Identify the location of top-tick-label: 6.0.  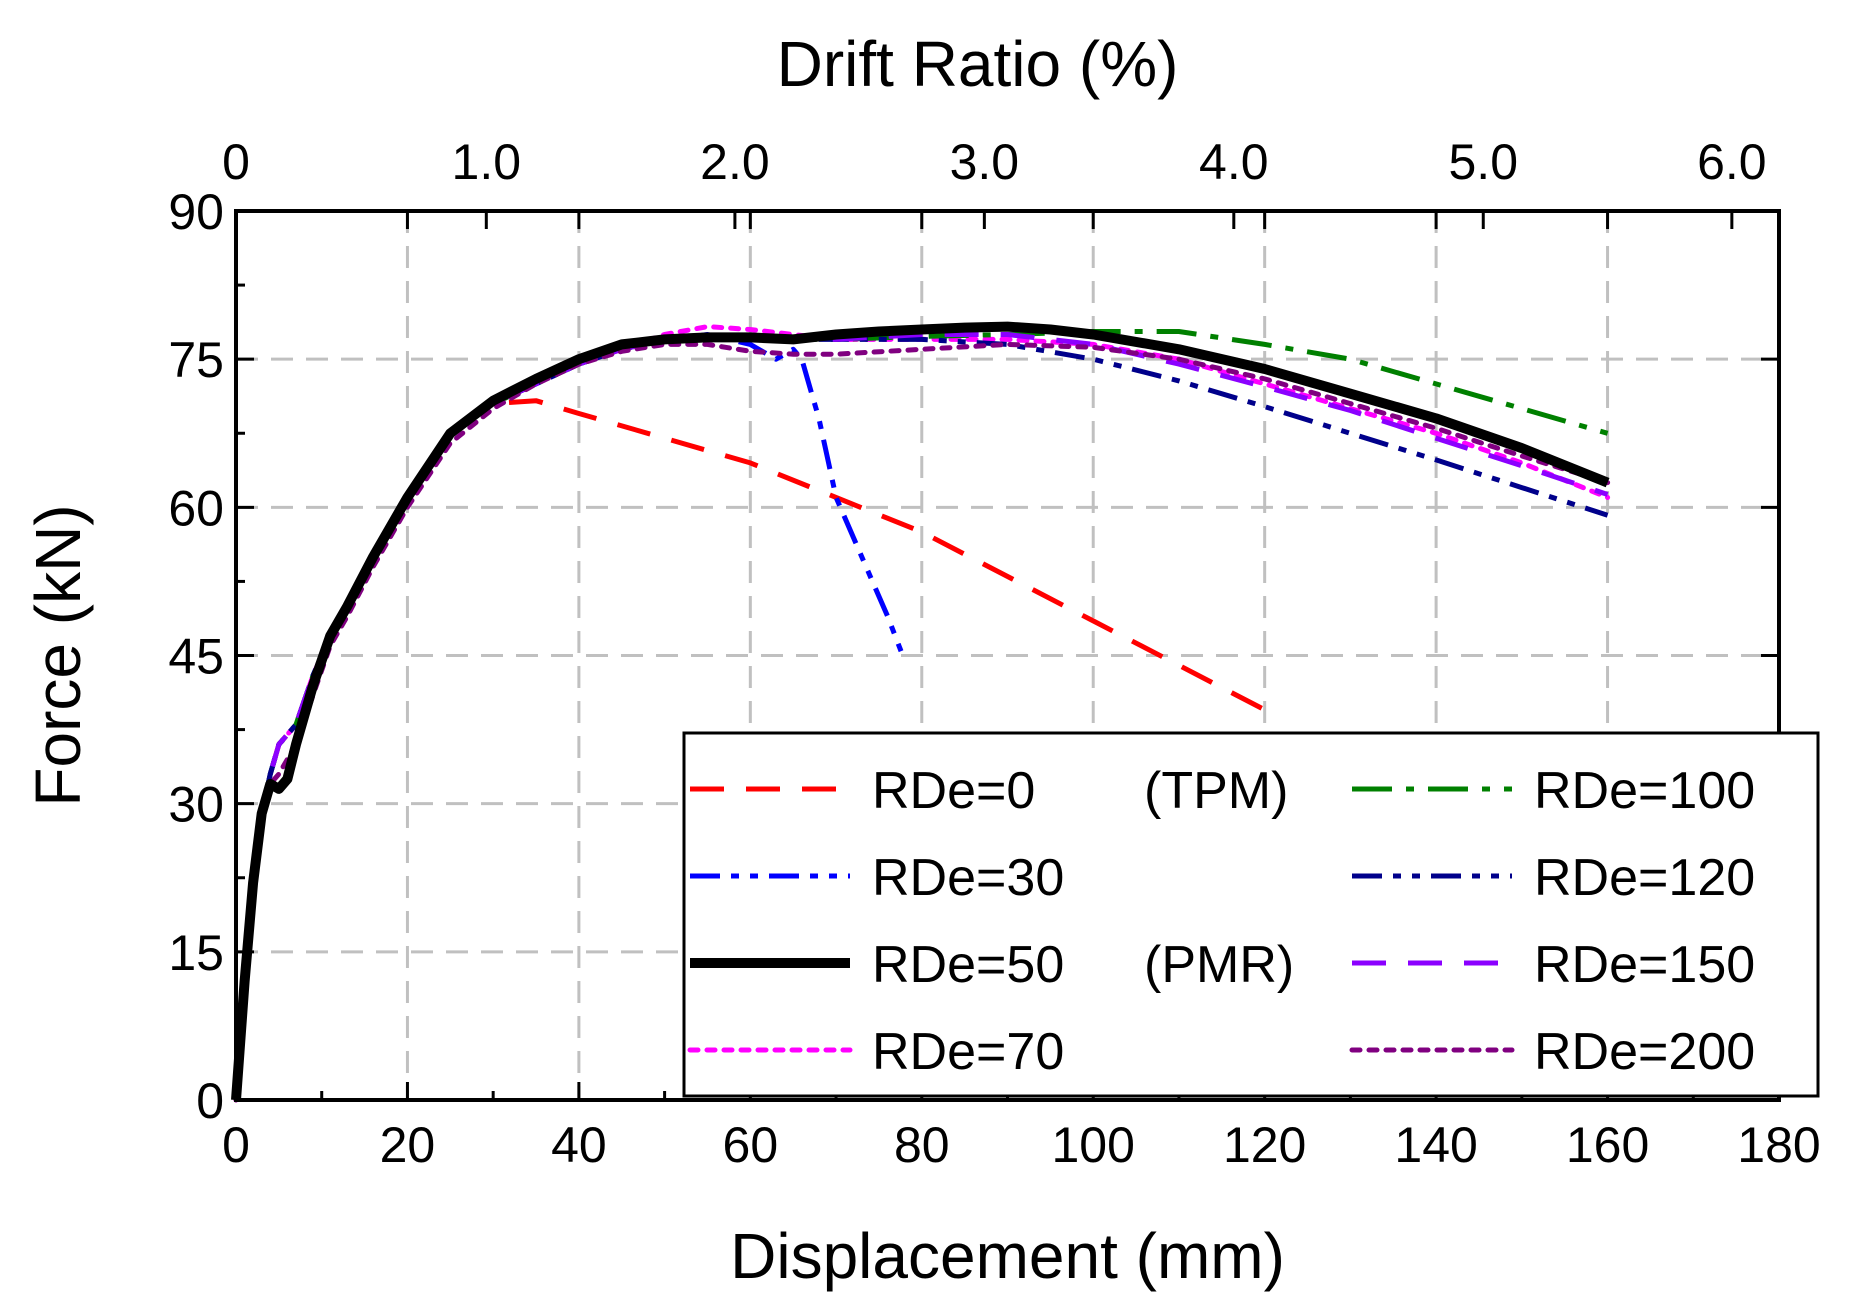
(1732, 162).